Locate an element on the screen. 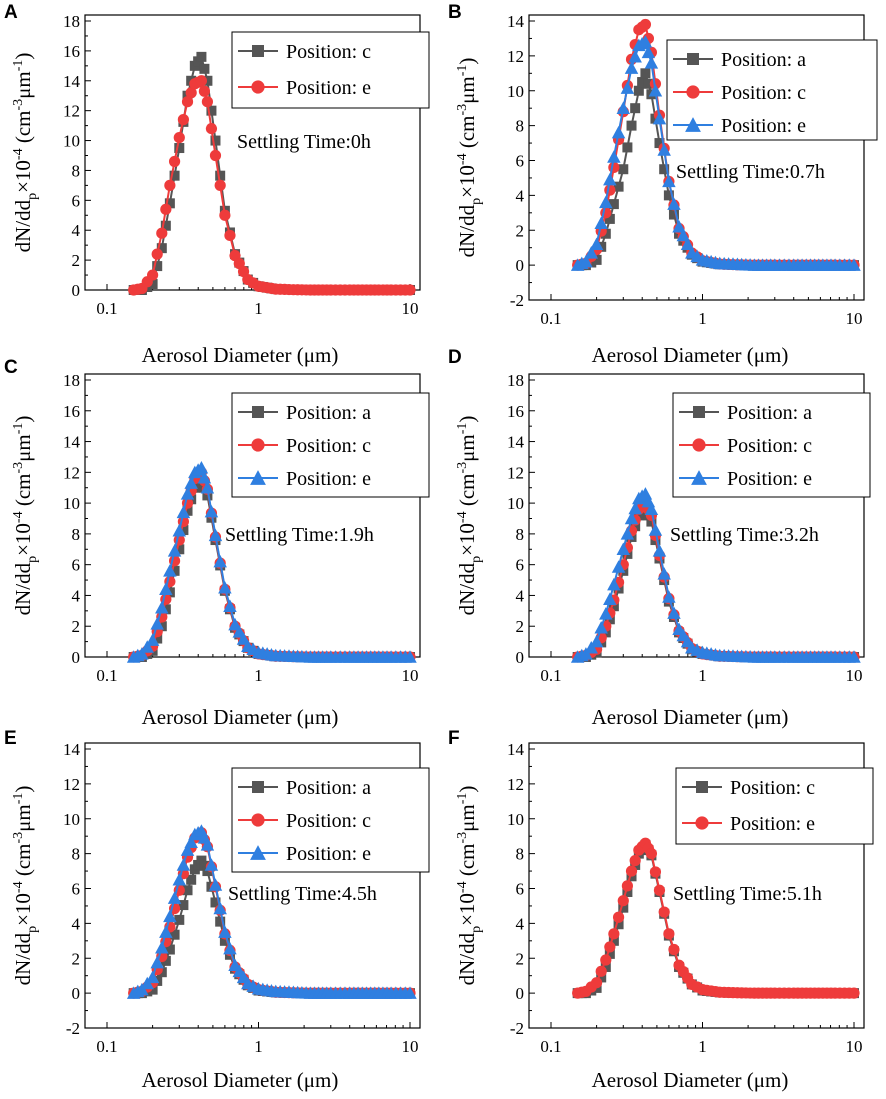 The width and height of the screenshot is (886, 1099). legend: Position: a Position: c Position: e is located at coordinates (330, 445).